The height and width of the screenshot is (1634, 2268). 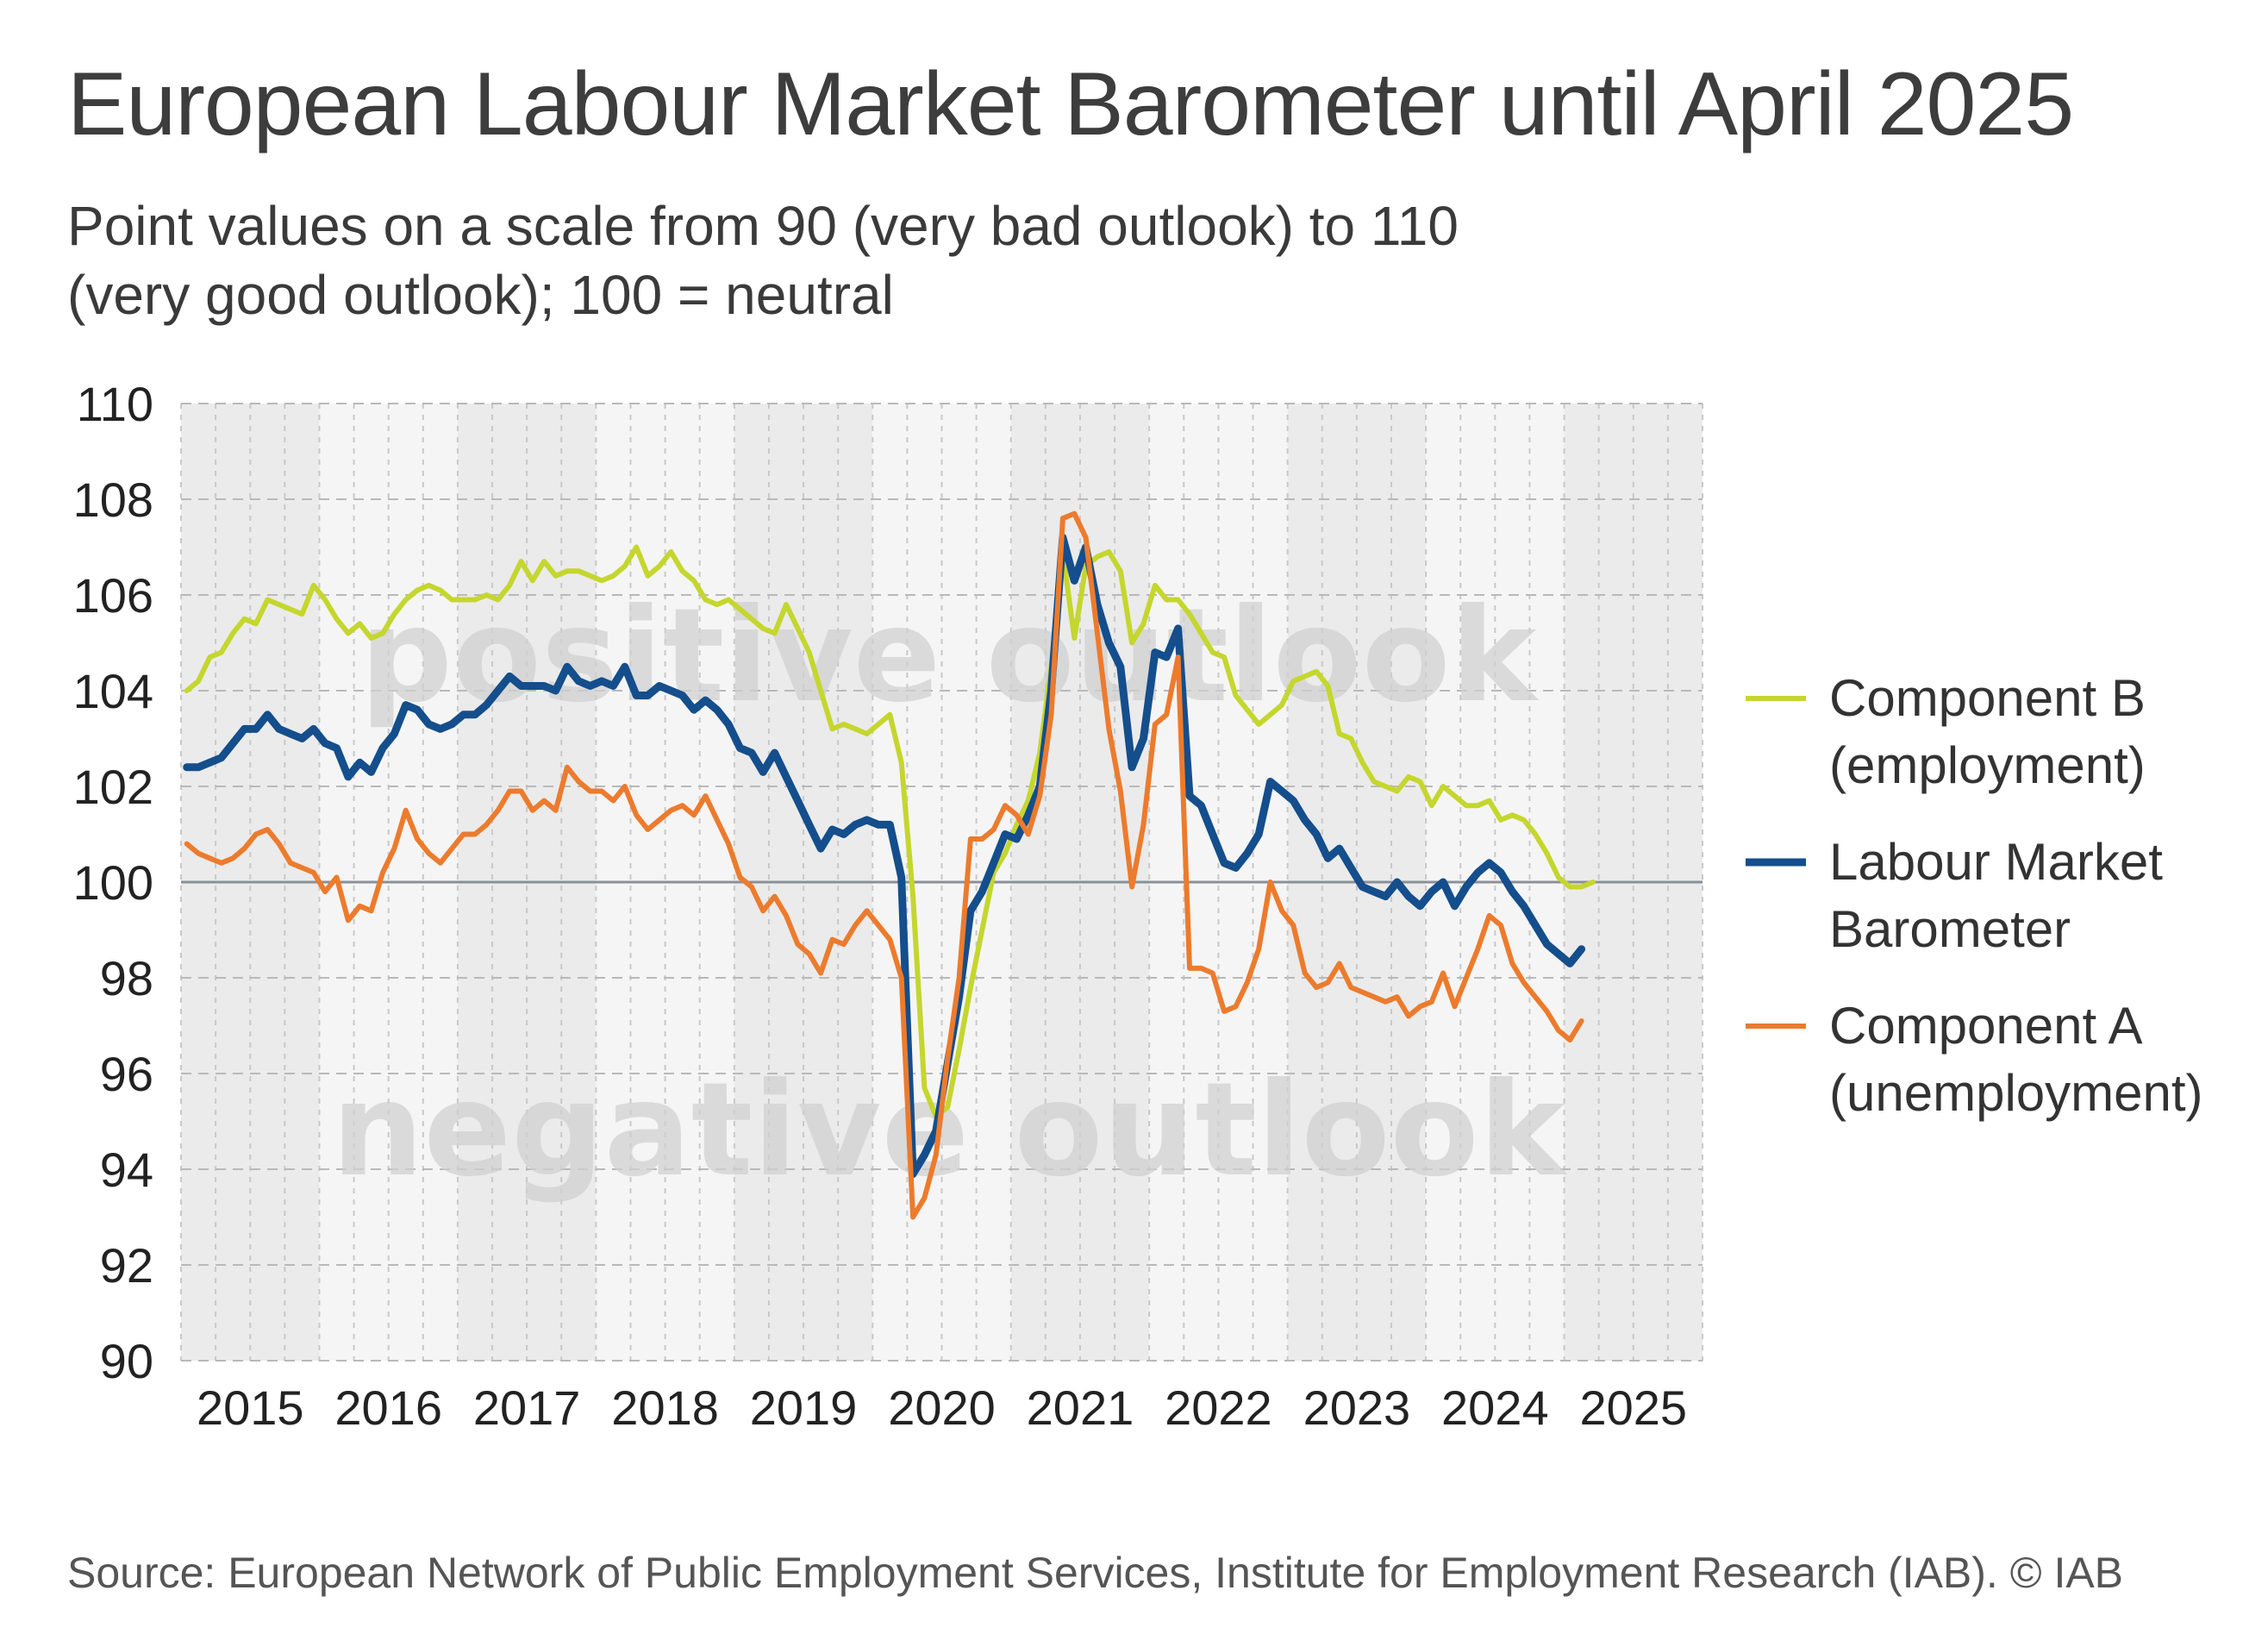 What do you see at coordinates (250, 1407) in the screenshot?
I see `x-tick-label: 2015` at bounding box center [250, 1407].